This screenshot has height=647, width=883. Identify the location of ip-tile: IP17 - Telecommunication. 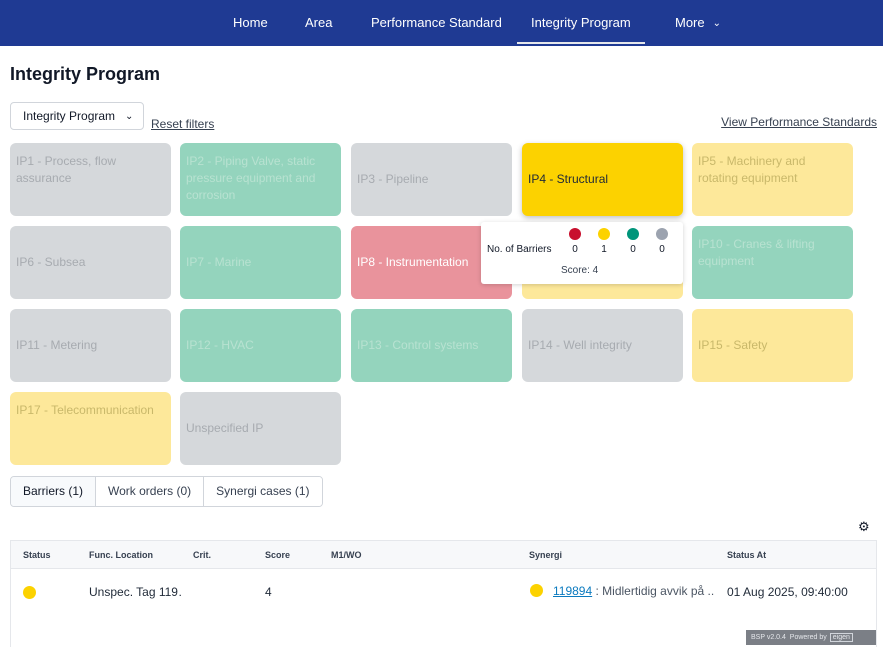
(90, 428).